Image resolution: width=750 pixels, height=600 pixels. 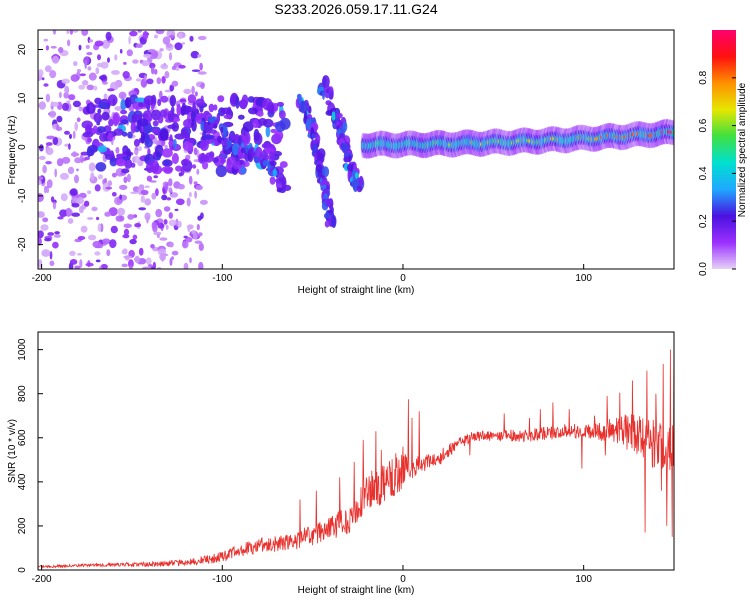 I want to click on colorbar-label: Normalized spectral amplitude, so click(x=742, y=149).